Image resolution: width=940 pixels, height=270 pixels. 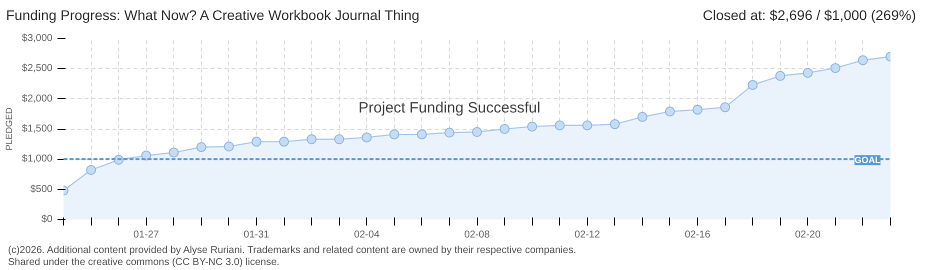 I want to click on text: Shared under the creative commons (CC BY-NC 3.0) license., so click(x=144, y=262).